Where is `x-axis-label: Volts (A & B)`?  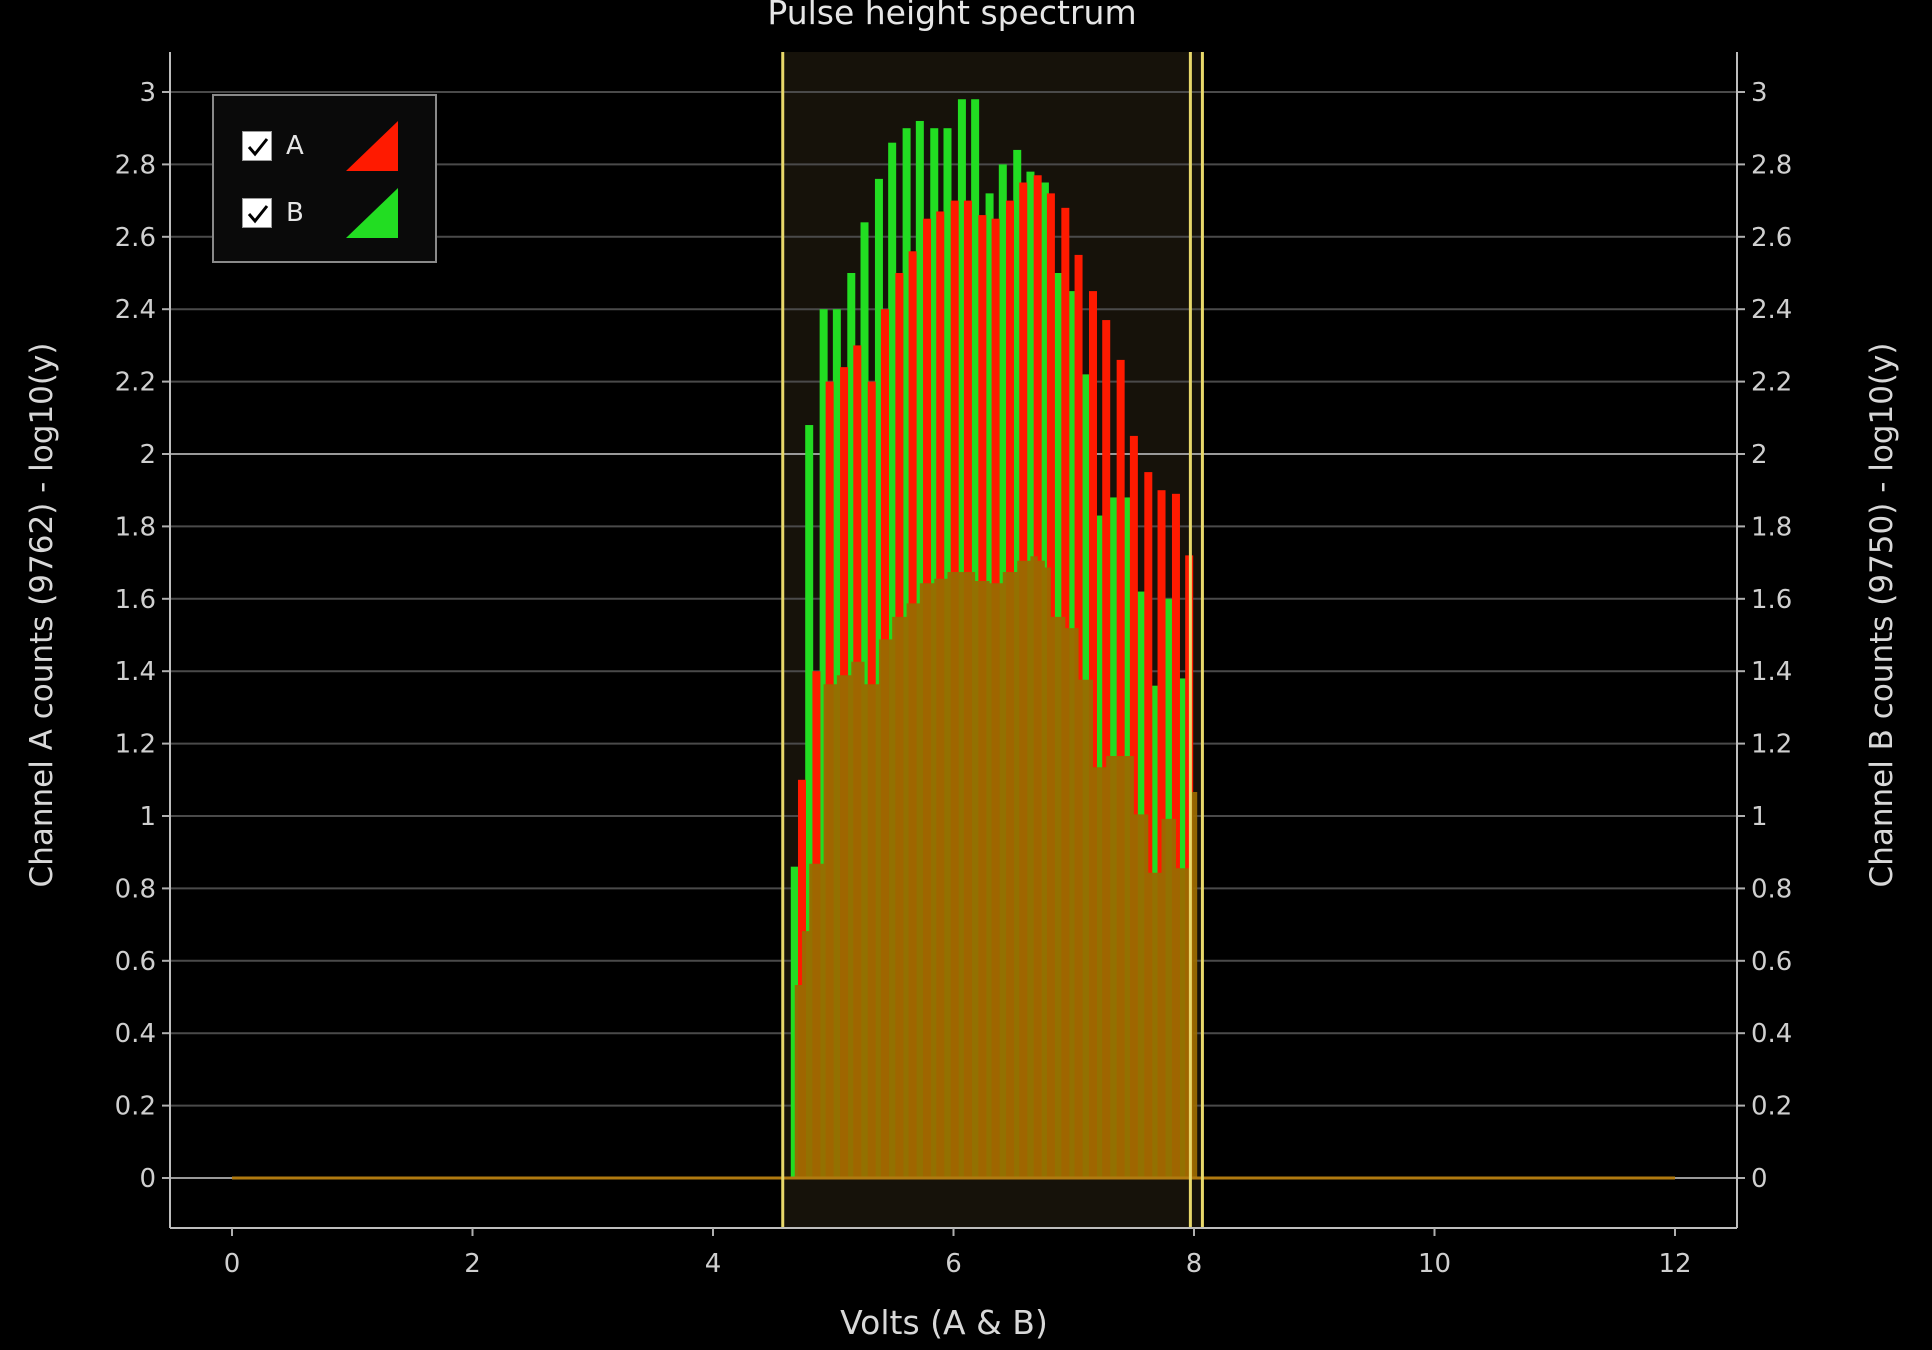
x-axis-label: Volts (A & B) is located at coordinates (944, 1322).